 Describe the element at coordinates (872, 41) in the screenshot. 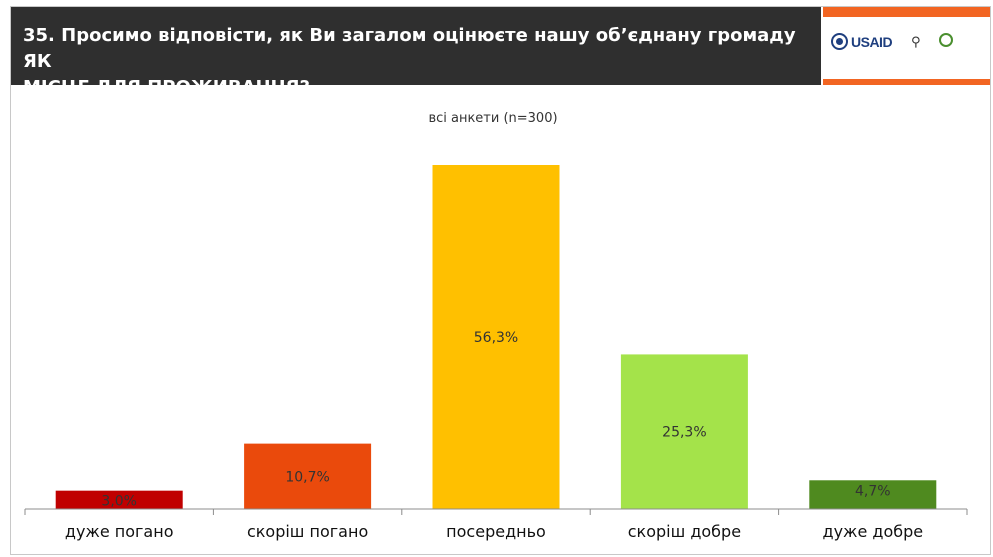

I see `usaid-wordmark: USAID` at that location.